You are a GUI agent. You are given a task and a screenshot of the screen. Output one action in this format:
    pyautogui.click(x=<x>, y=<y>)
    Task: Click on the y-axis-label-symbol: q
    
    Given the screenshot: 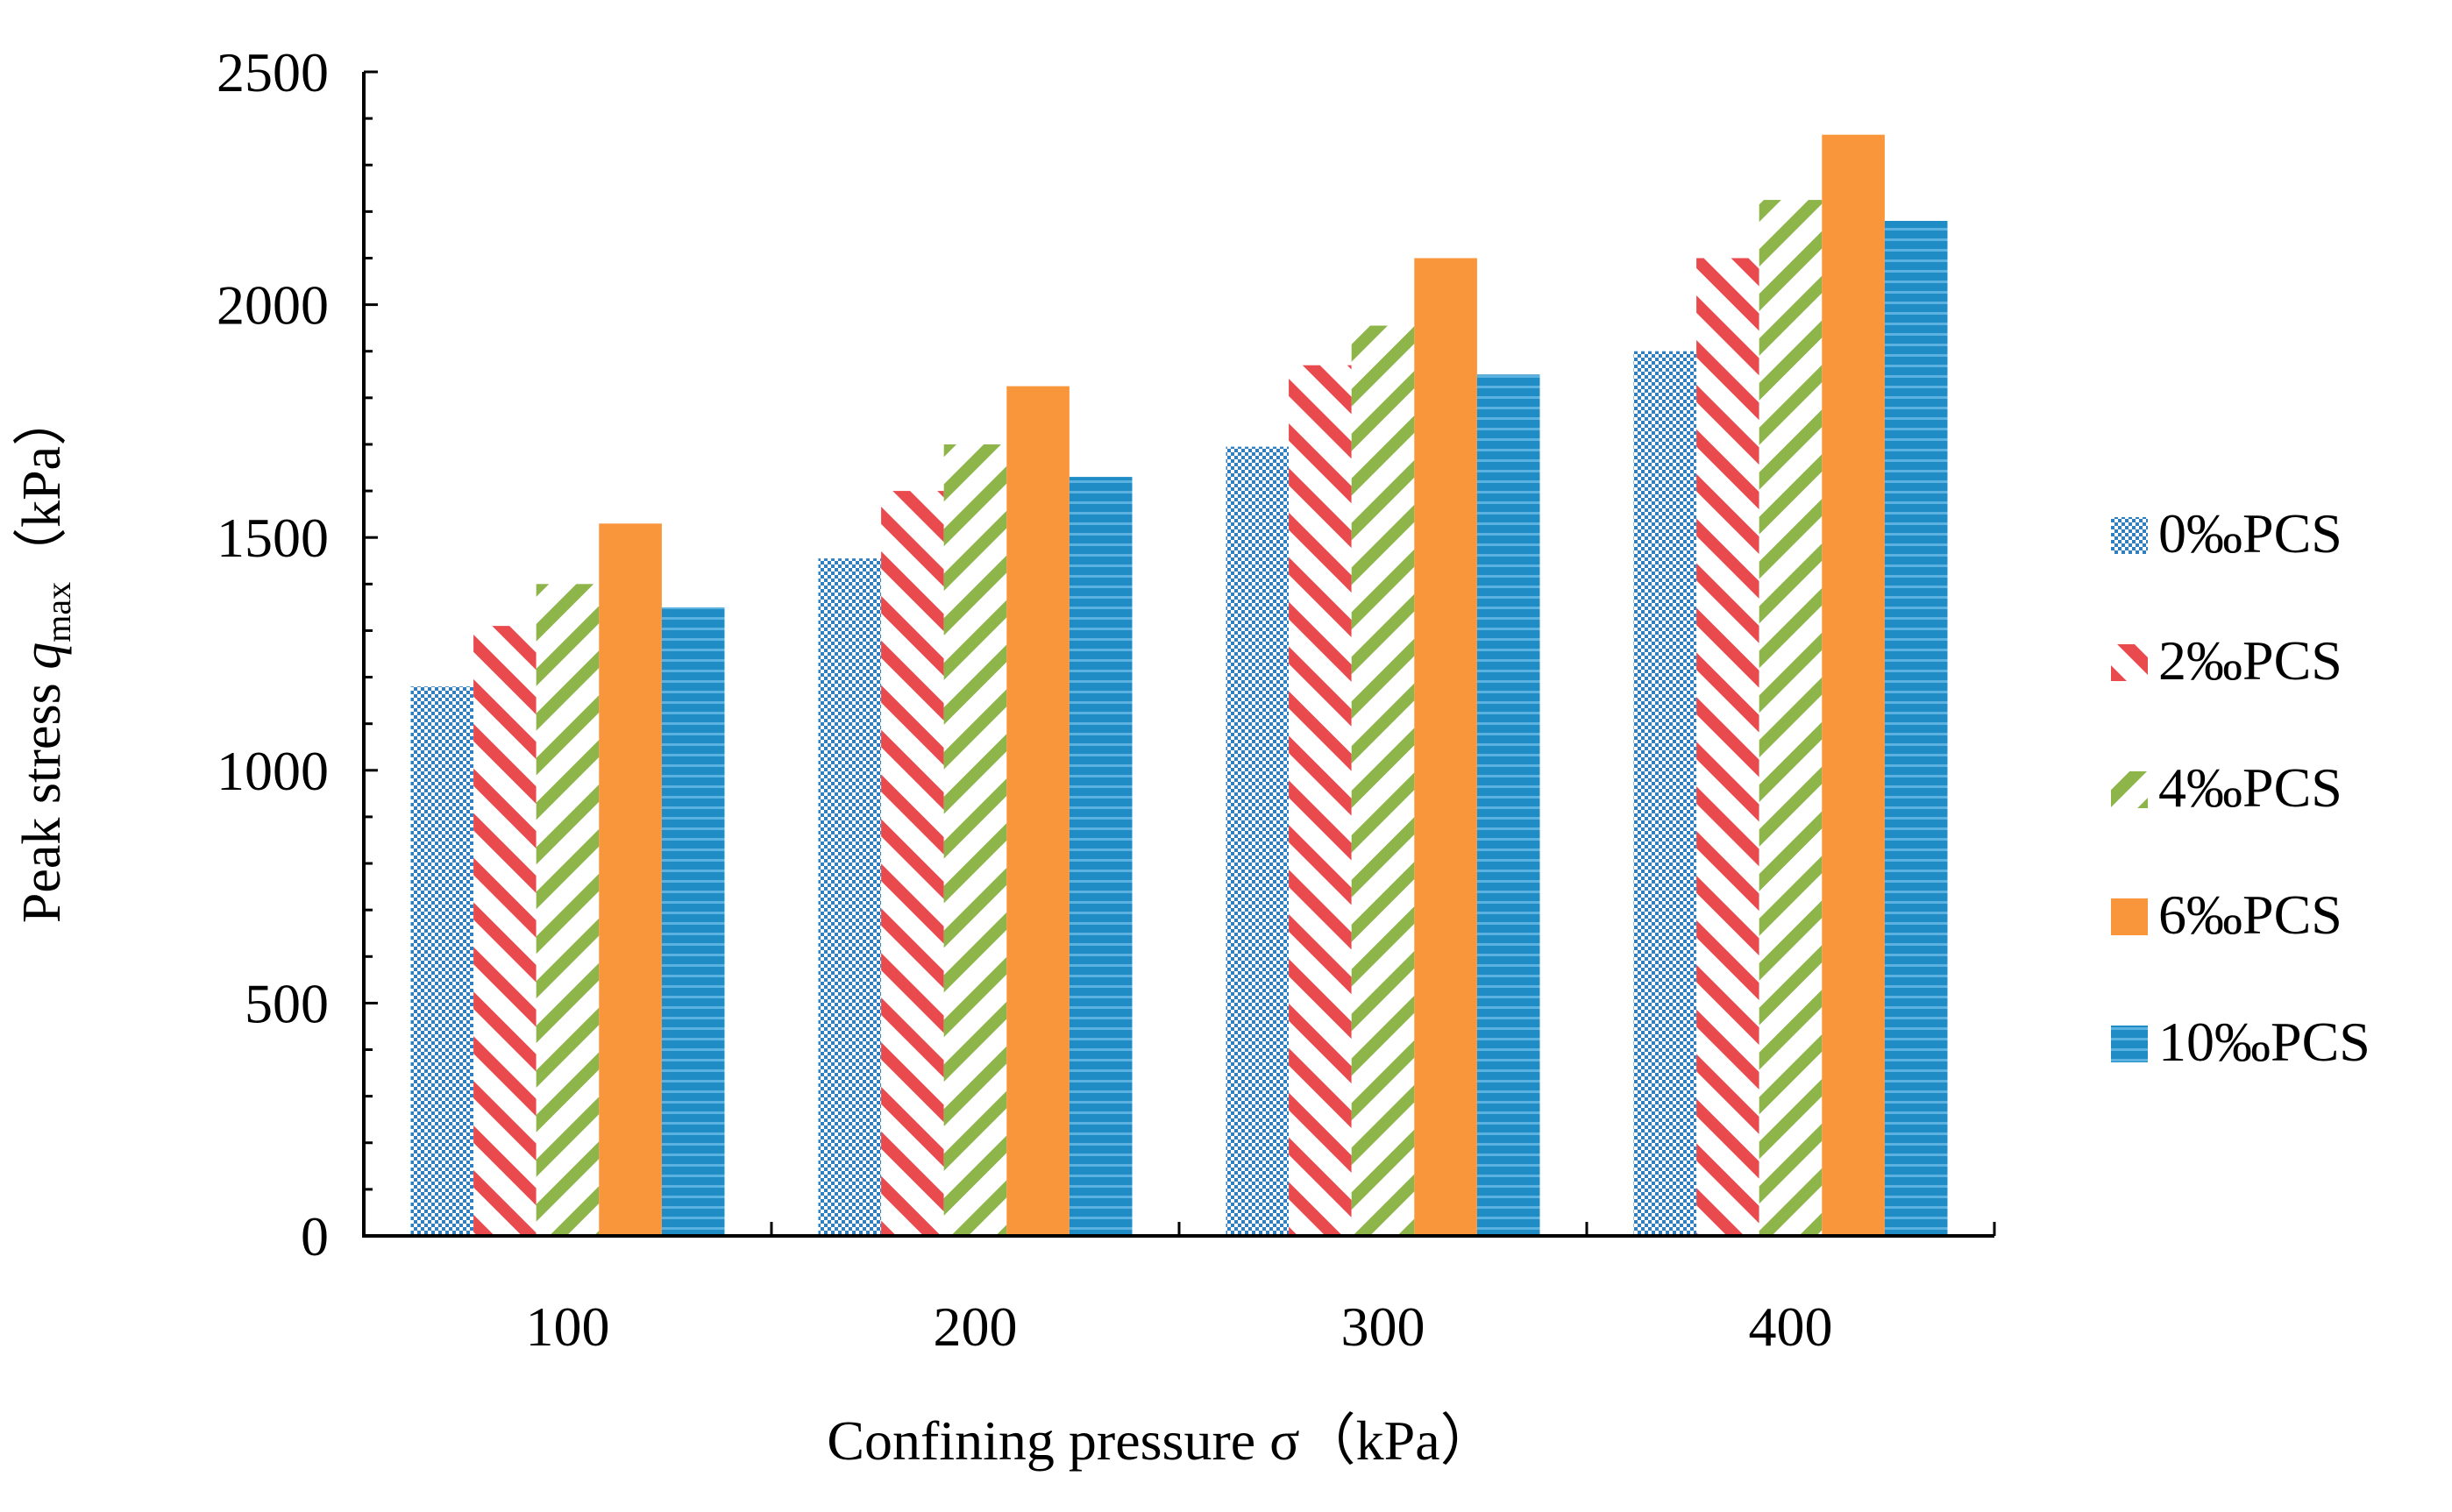 What is the action you would take?
    pyautogui.click(x=42, y=656)
    